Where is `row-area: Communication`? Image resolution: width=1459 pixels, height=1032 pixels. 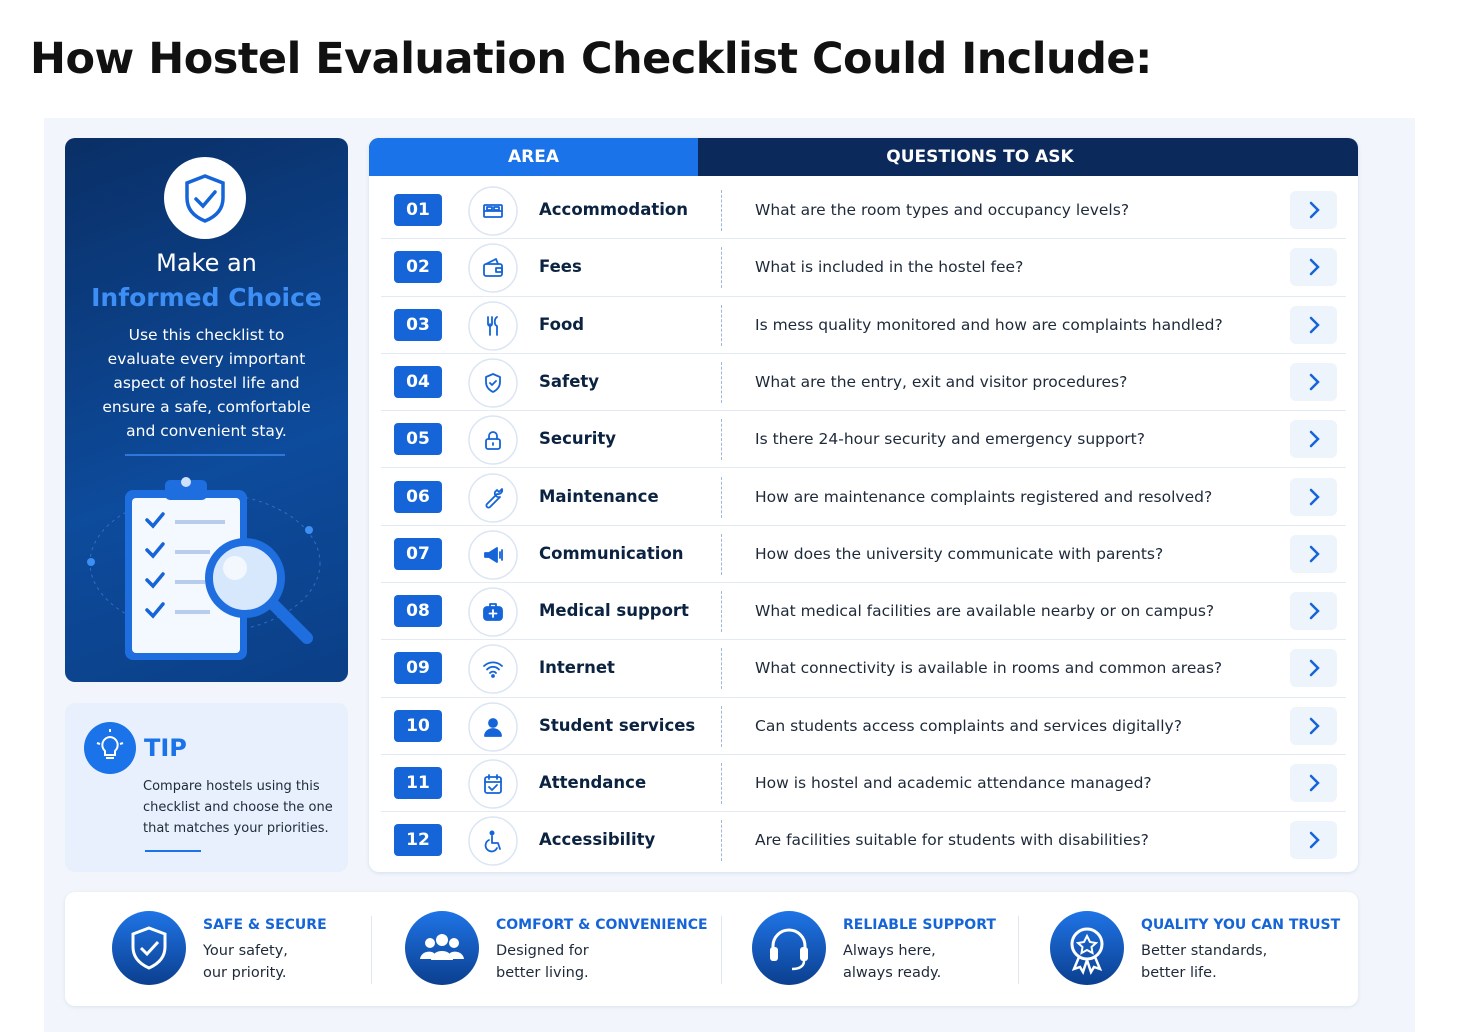
row-area: Communication is located at coordinates (611, 553).